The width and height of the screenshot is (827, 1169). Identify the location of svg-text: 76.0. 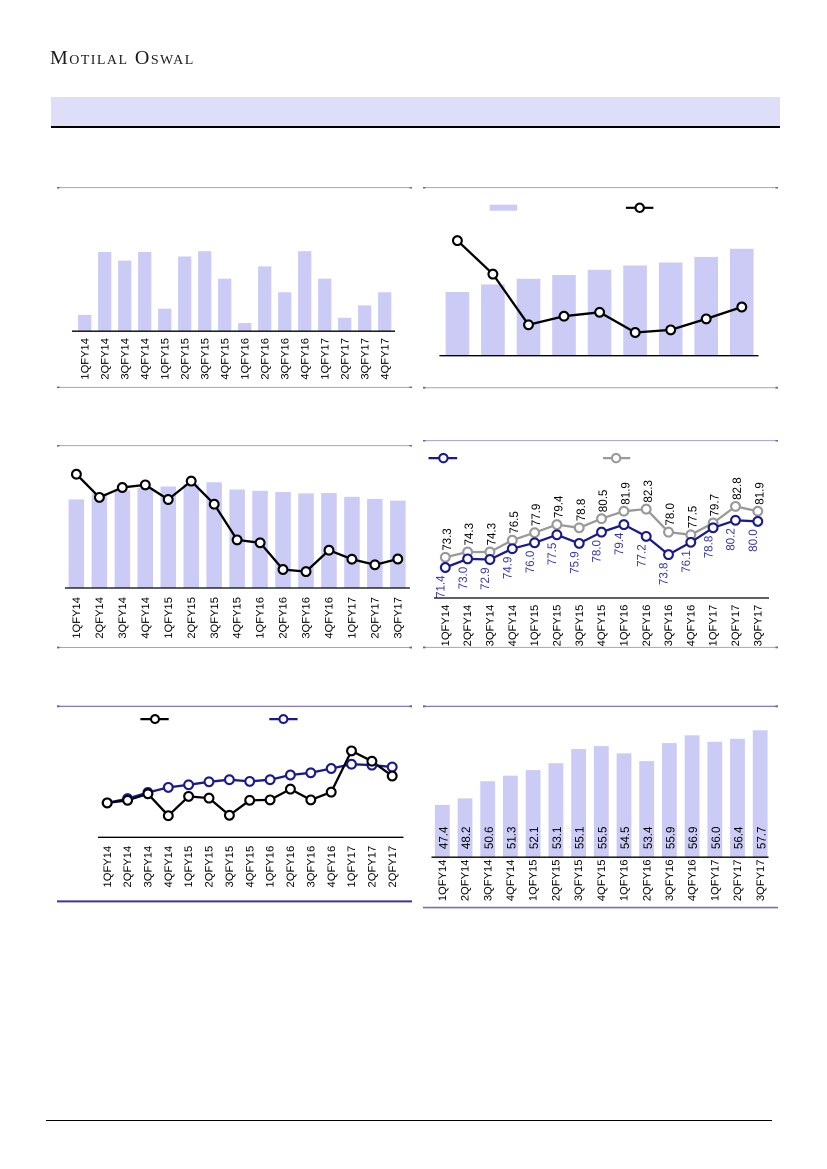
(530, 562).